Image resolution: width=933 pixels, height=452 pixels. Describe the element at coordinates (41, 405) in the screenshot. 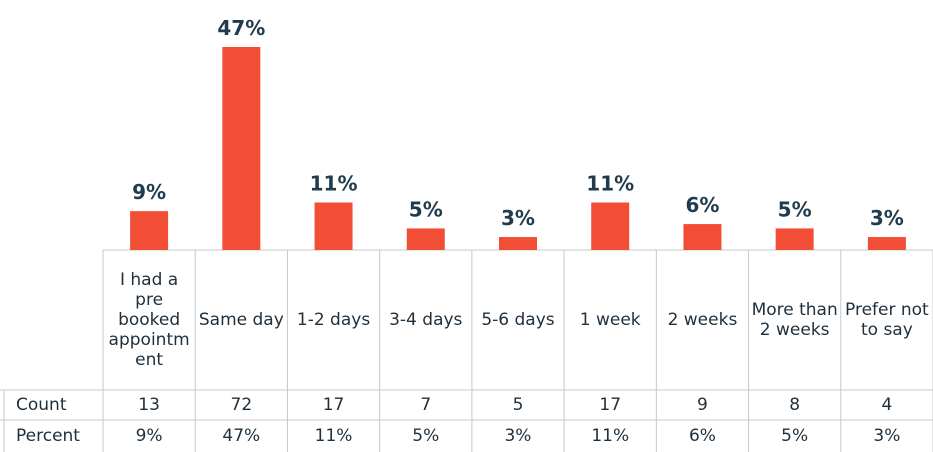

I see `row-label: Count` at that location.